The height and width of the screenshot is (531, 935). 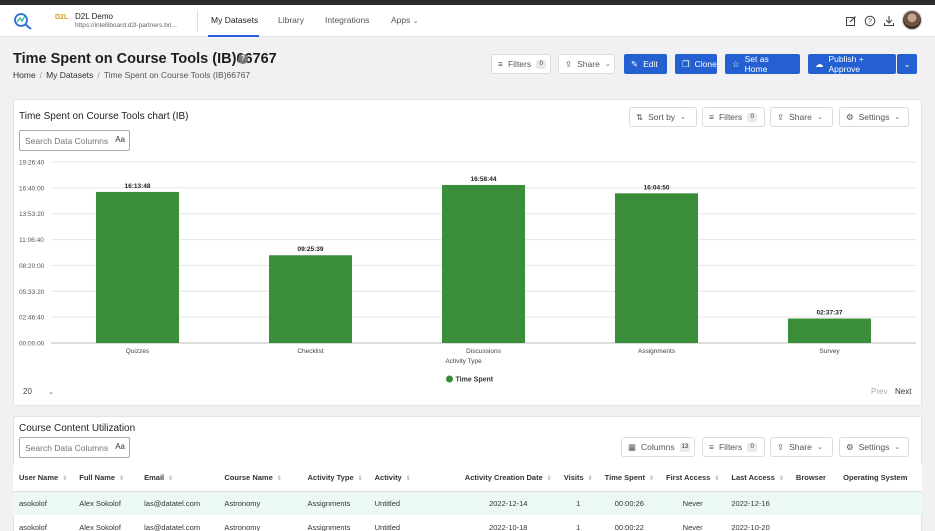 I want to click on y-tick-label: 13:53:20, so click(x=32, y=214).